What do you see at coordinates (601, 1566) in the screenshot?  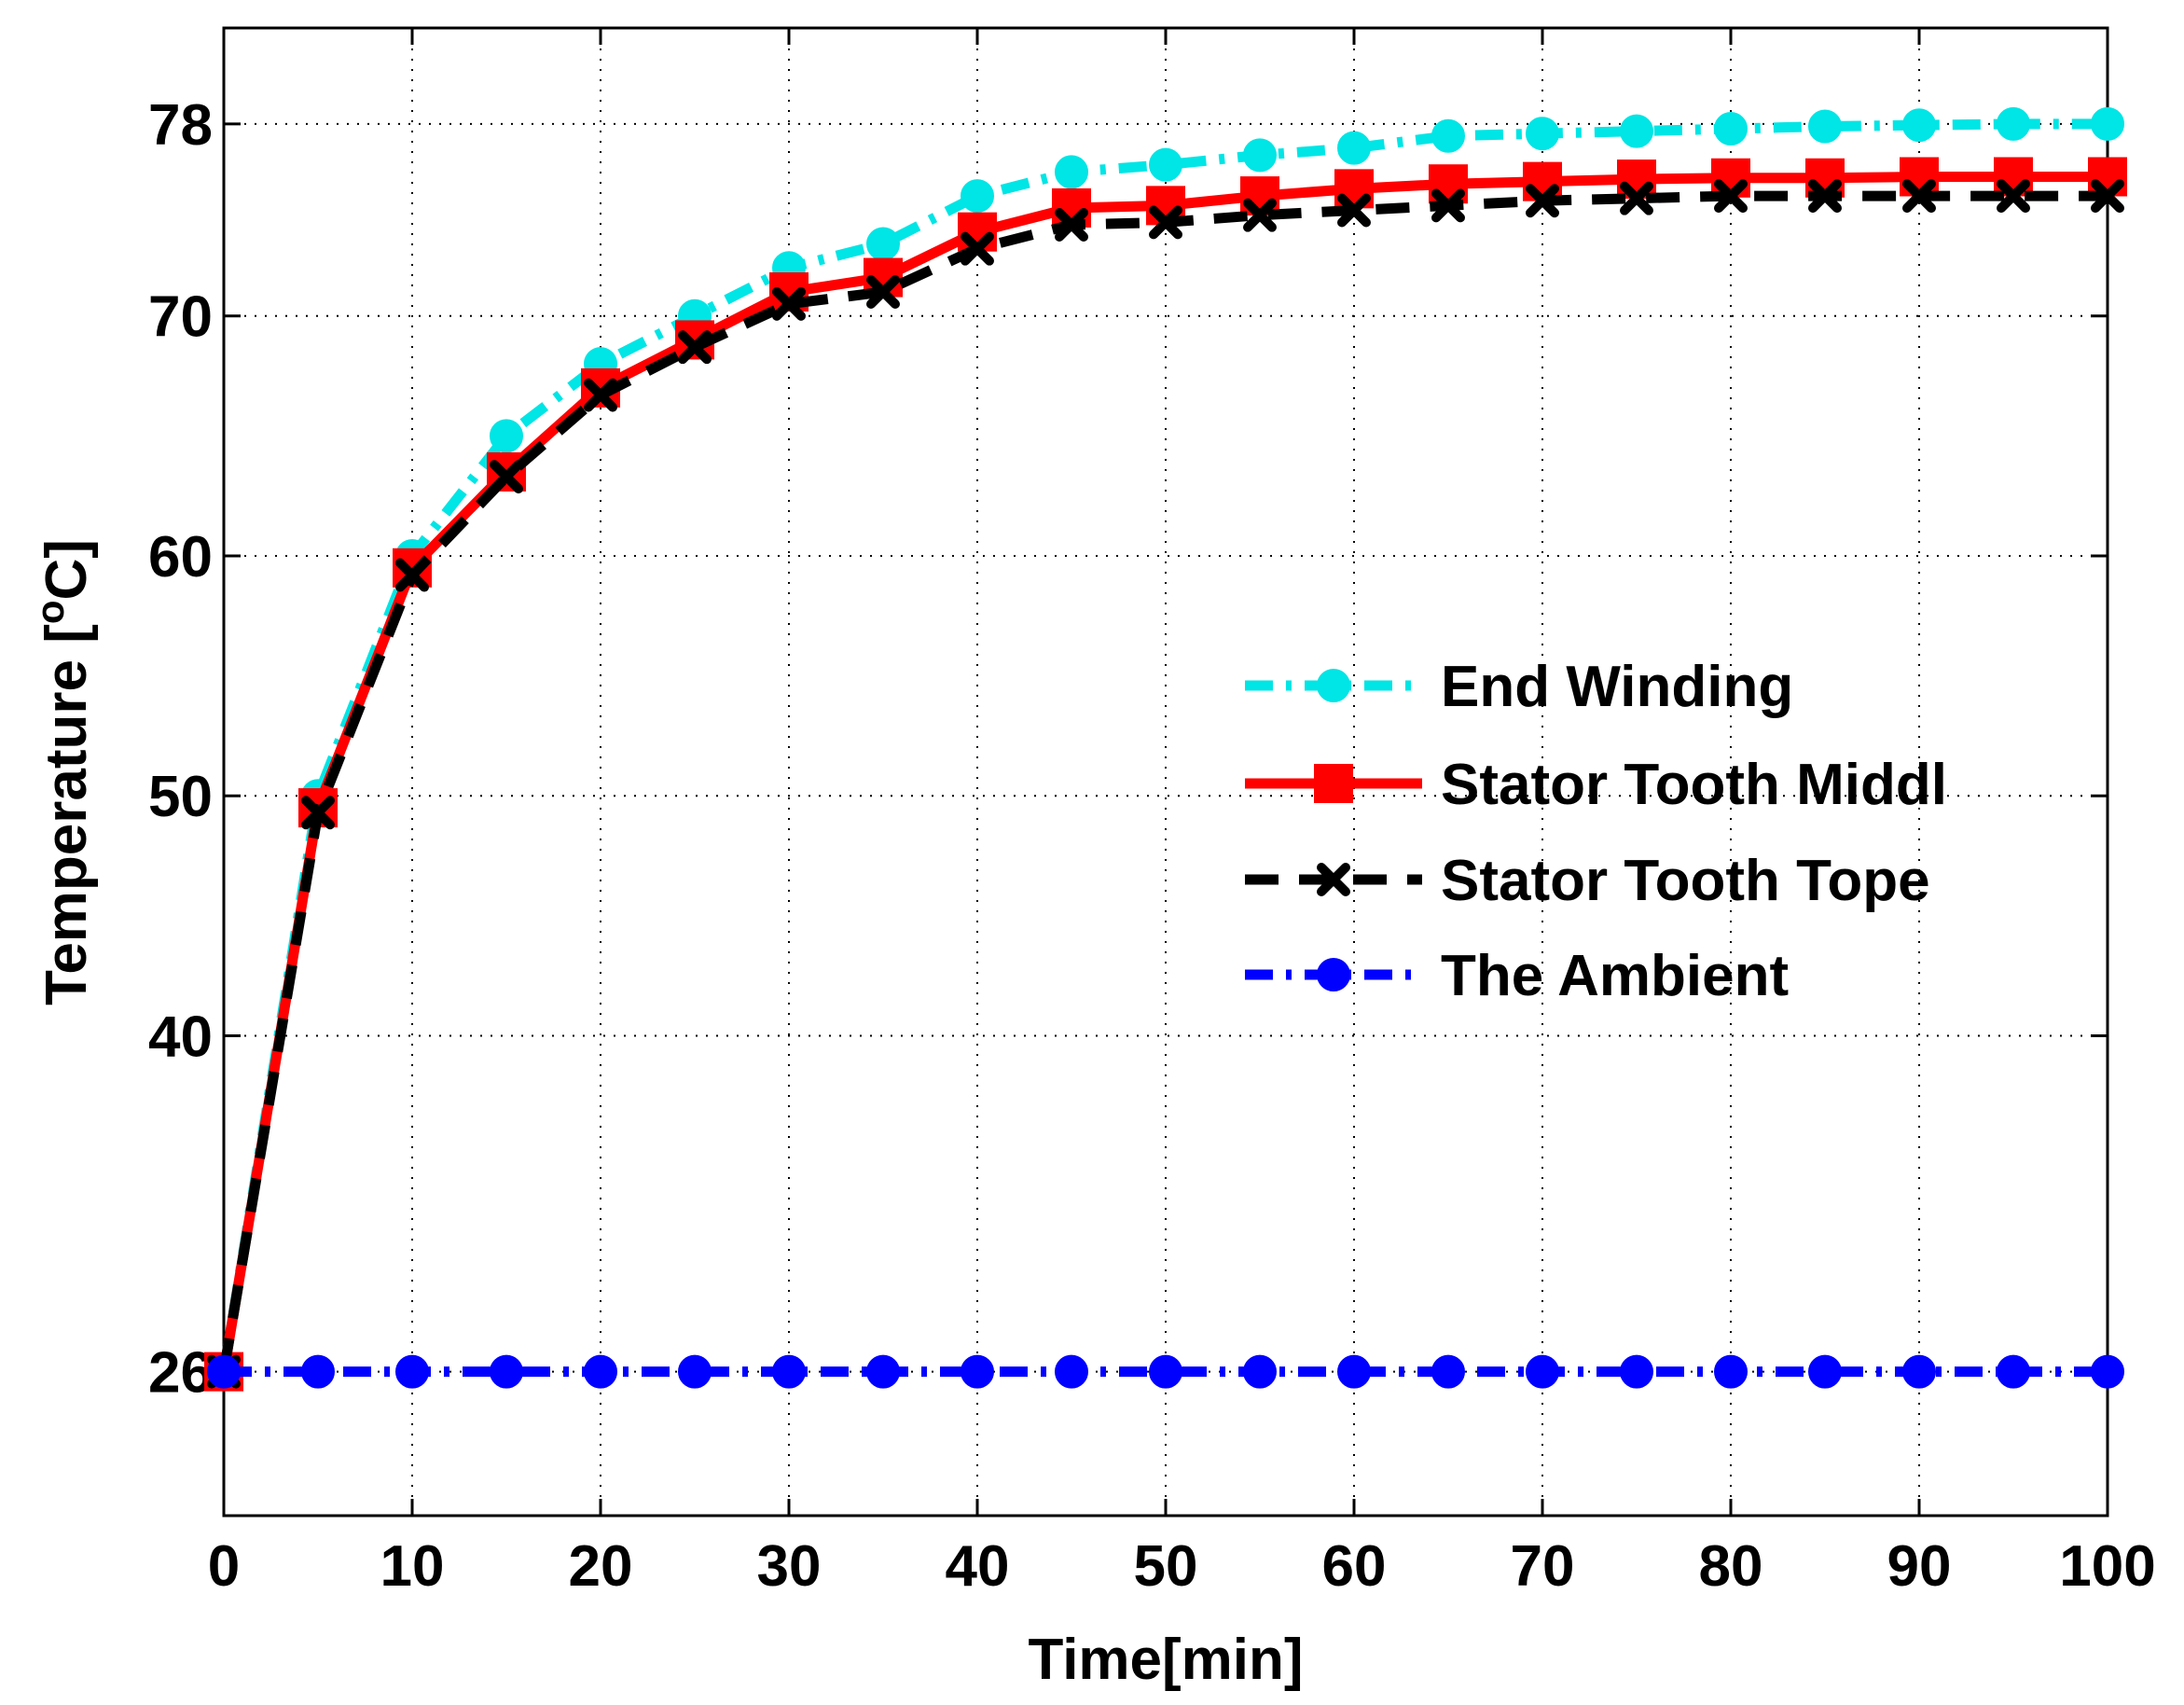 I see `x-tick-label: 20` at bounding box center [601, 1566].